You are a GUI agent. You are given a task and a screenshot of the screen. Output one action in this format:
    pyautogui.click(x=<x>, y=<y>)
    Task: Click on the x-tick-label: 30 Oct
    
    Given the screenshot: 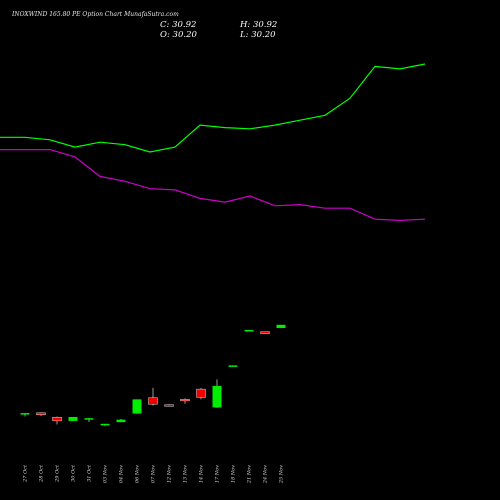 What is the action you would take?
    pyautogui.click(x=74, y=473)
    